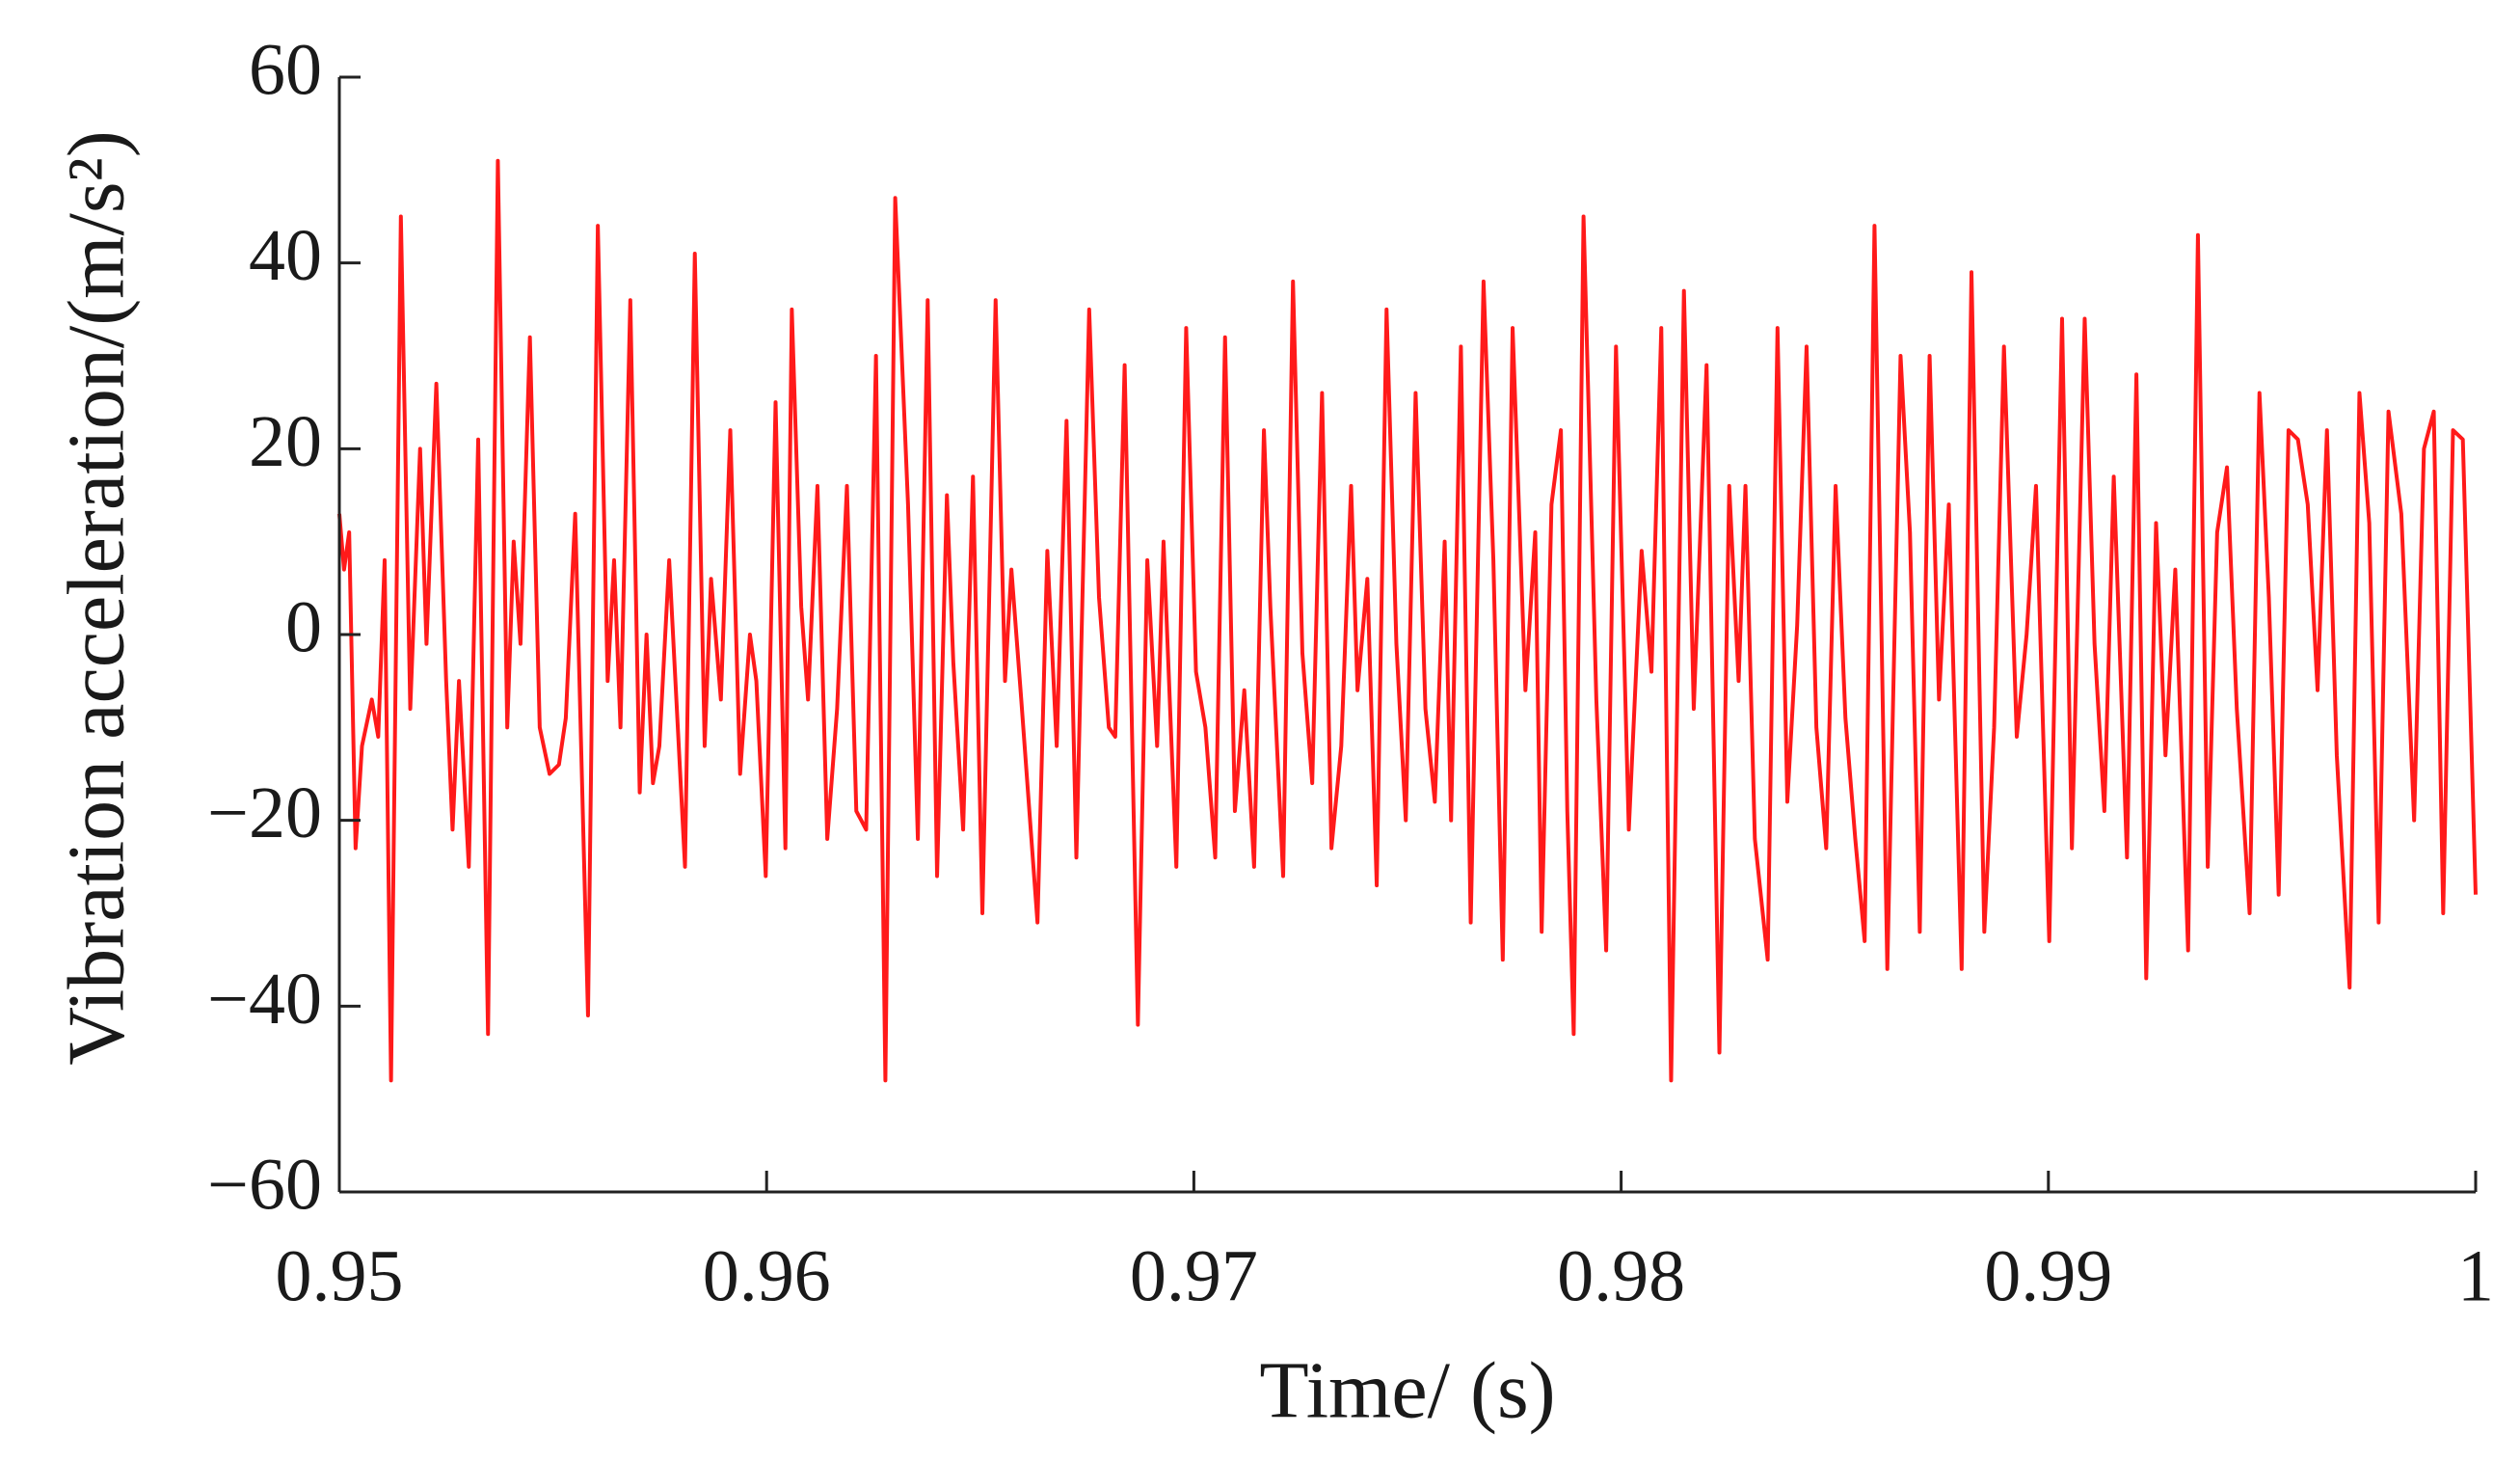  Describe the element at coordinates (285, 441) in the screenshot. I see `y-tick-label: 20` at that location.